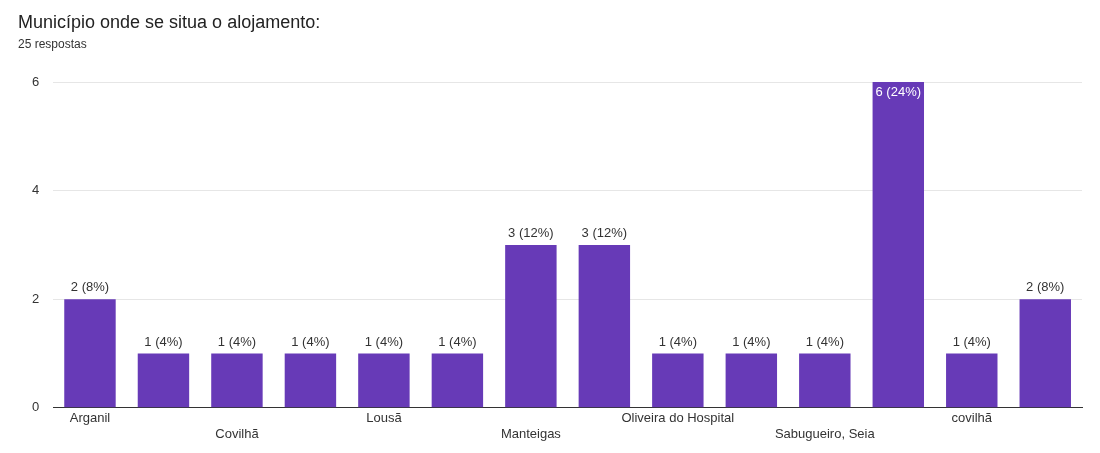  Describe the element at coordinates (90, 418) in the screenshot. I see `x-tick-label: Arganil` at that location.